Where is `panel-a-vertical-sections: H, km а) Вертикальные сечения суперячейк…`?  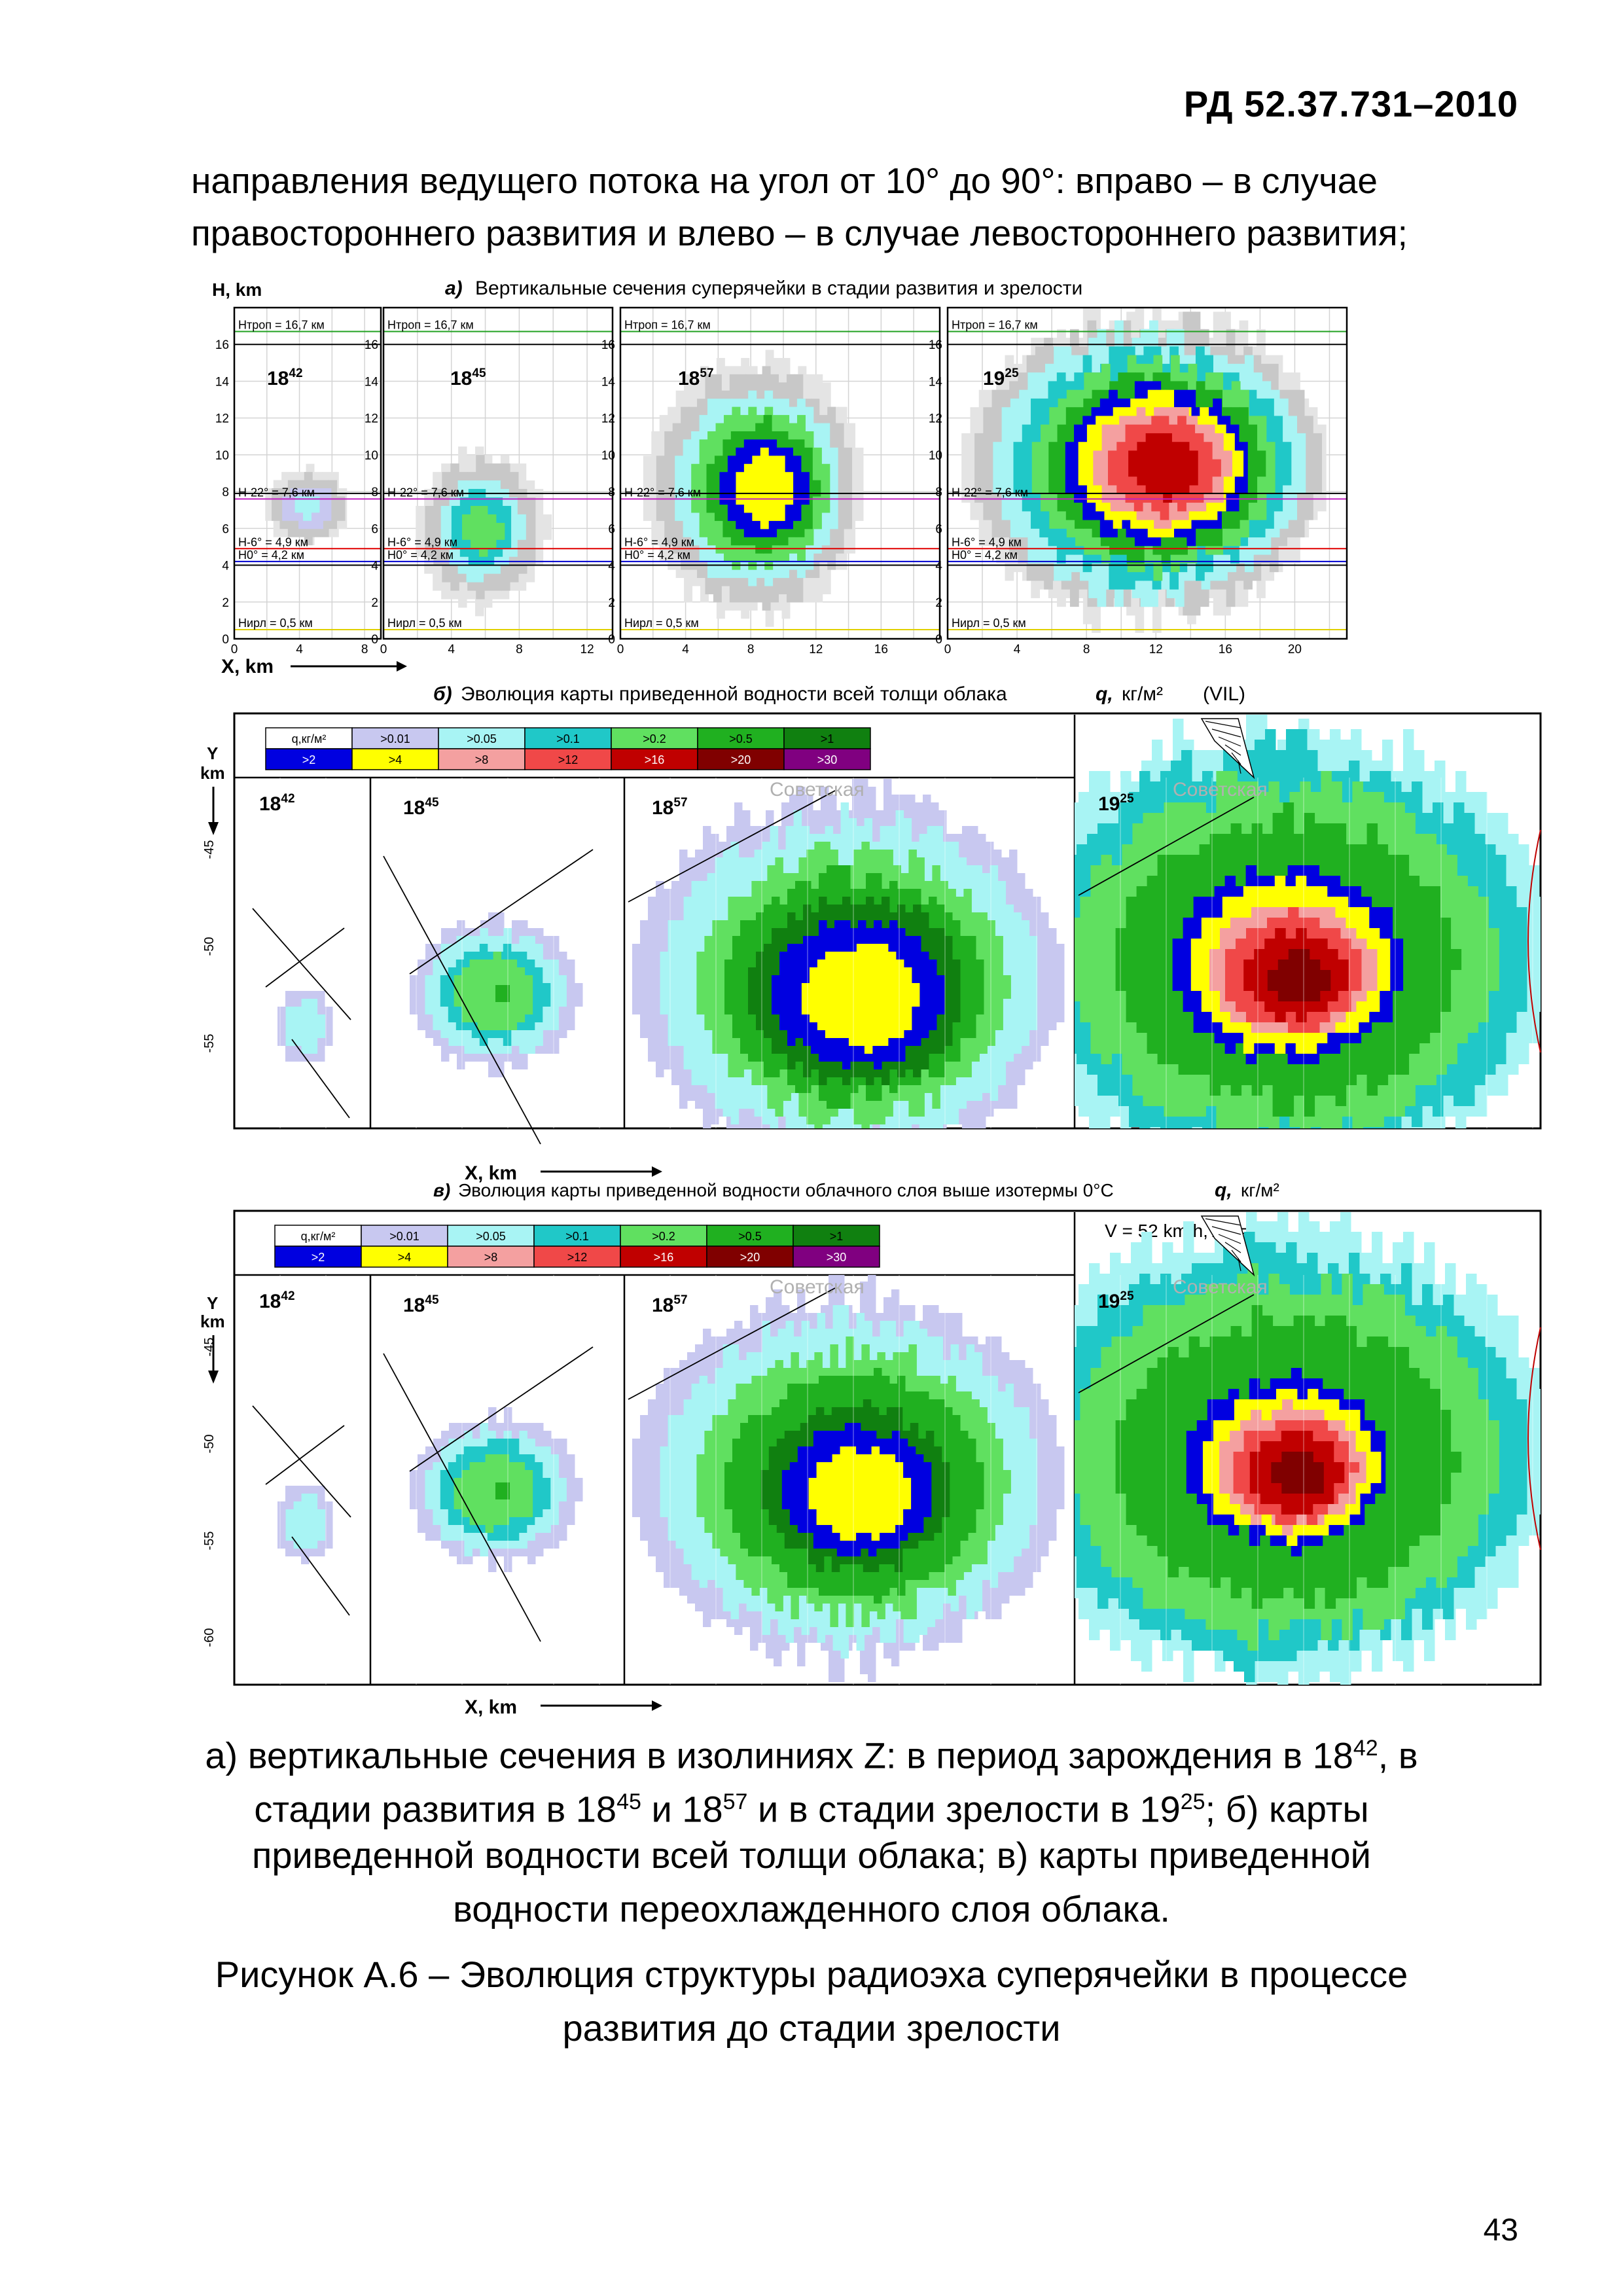
panel-a-vertical-sections: H, km а) Вертикальные сечения суперячейк… is located at coordinates (780, 477).